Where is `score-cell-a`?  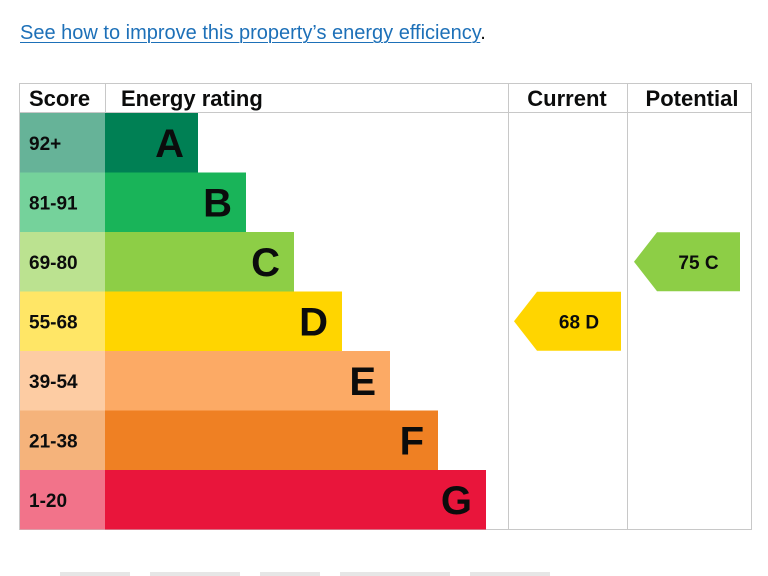
score-cell-a is located at coordinates (62, 143).